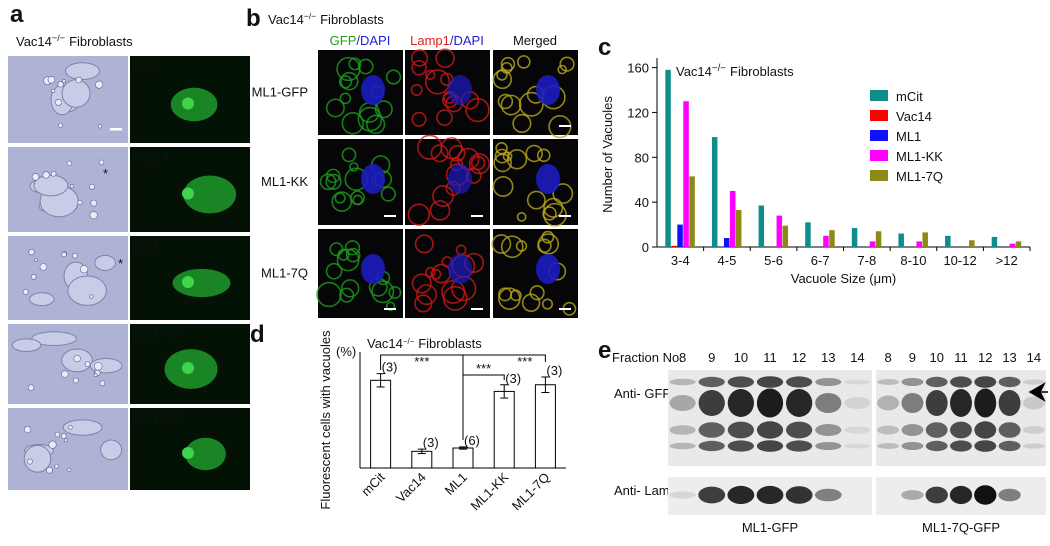 This screenshot has height=546, width=1050. I want to click on error-bar, so click(421, 451).